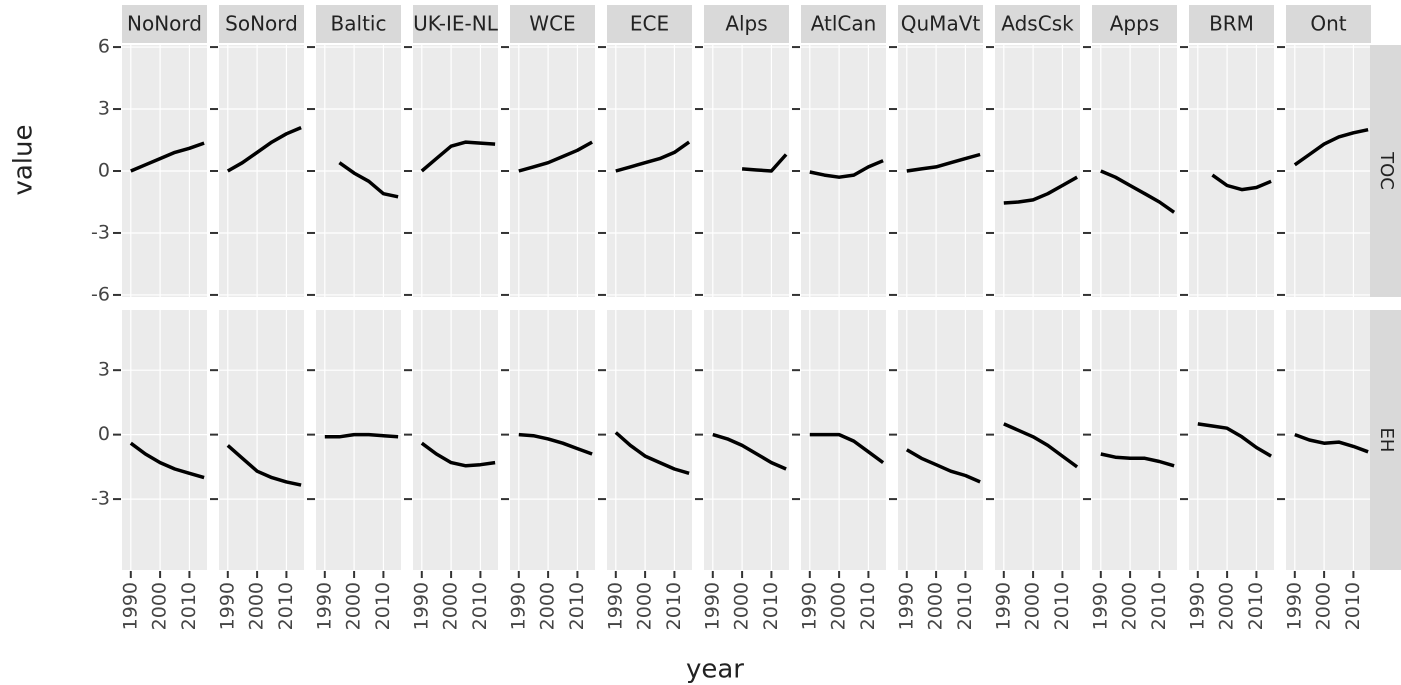 The image size is (1401, 685). I want to click on column-strip-label: AdsCsk, so click(1037, 24).